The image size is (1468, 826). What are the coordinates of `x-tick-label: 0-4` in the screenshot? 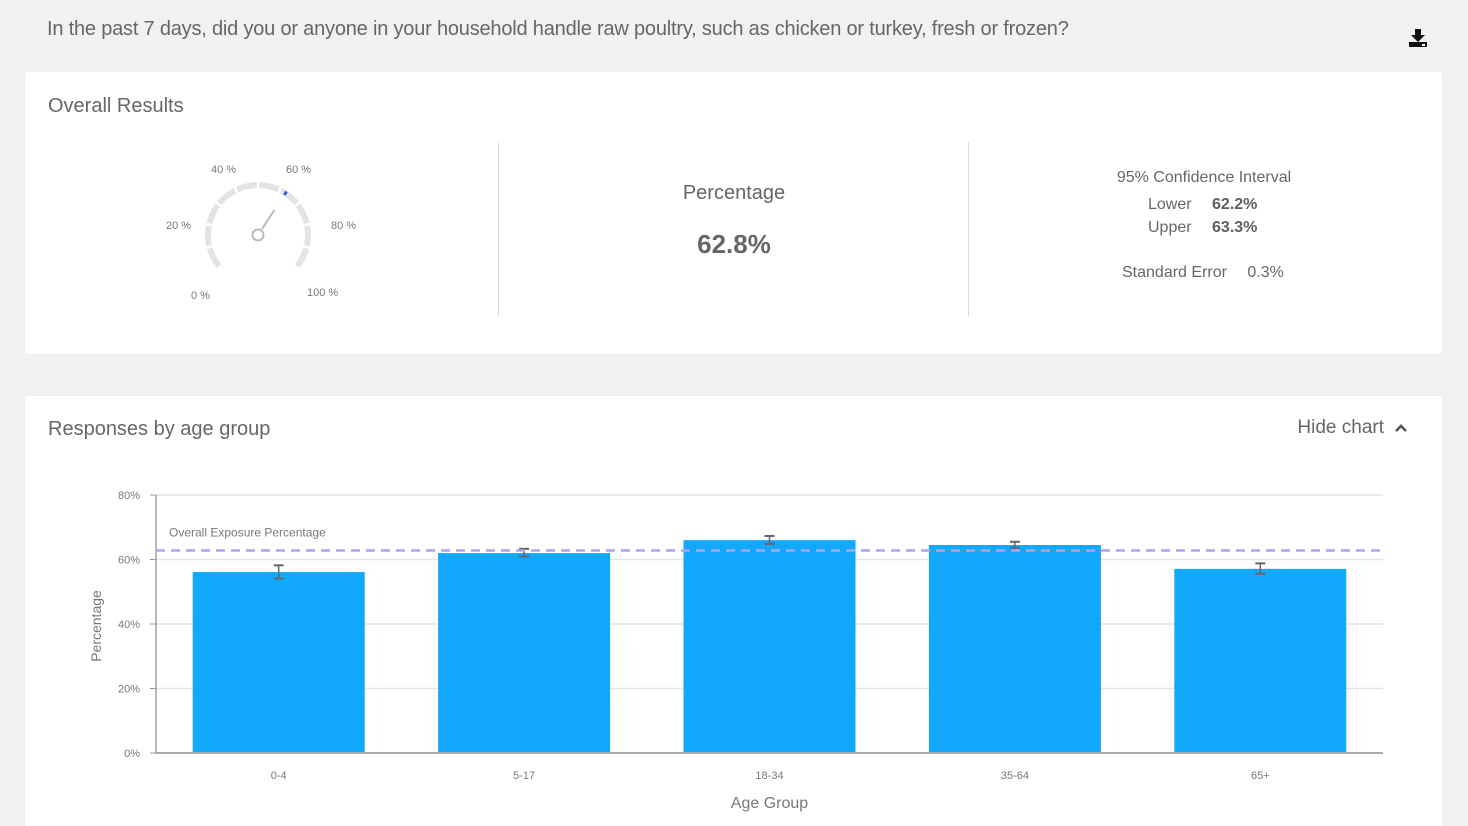 It's located at (279, 776).